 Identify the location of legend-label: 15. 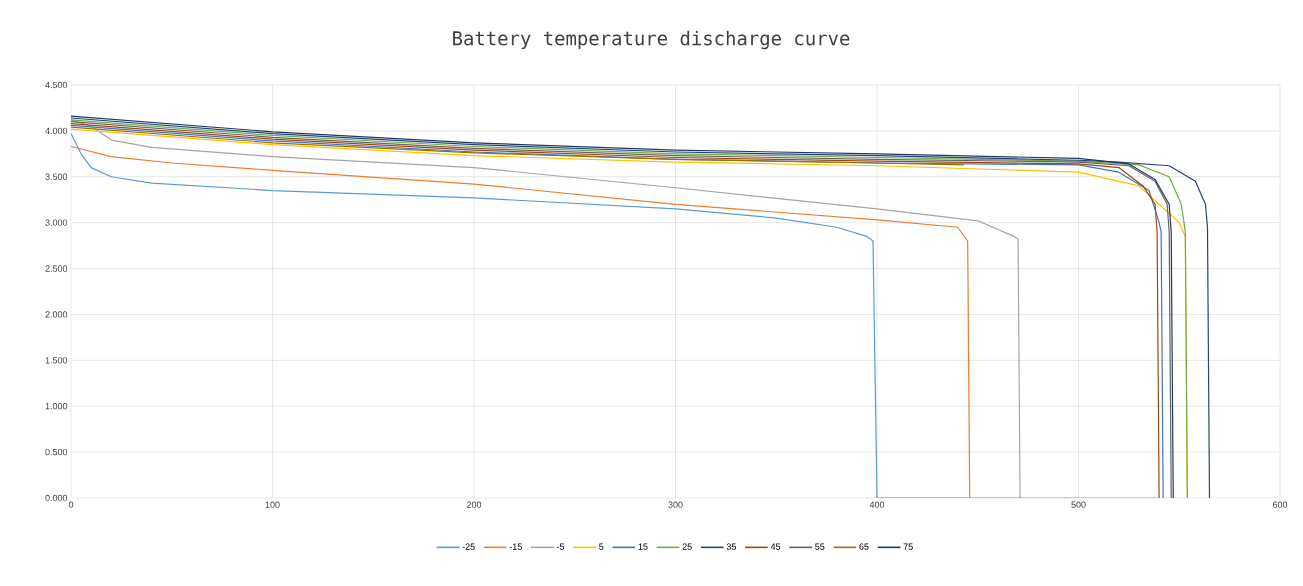
(643, 546).